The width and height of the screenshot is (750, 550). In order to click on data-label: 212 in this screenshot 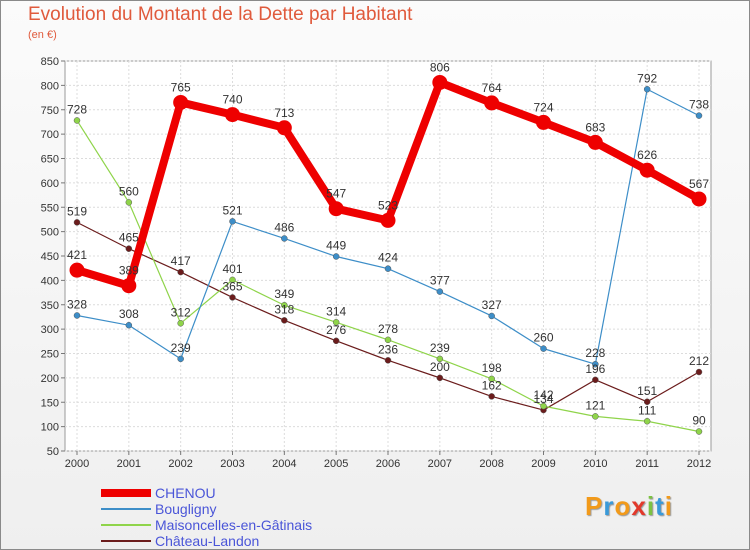, I will do `click(699, 361)`.